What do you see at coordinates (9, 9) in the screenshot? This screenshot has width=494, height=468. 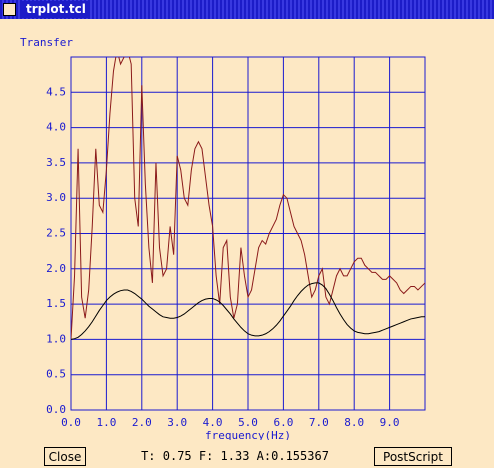 I see `window-menu-button` at bounding box center [9, 9].